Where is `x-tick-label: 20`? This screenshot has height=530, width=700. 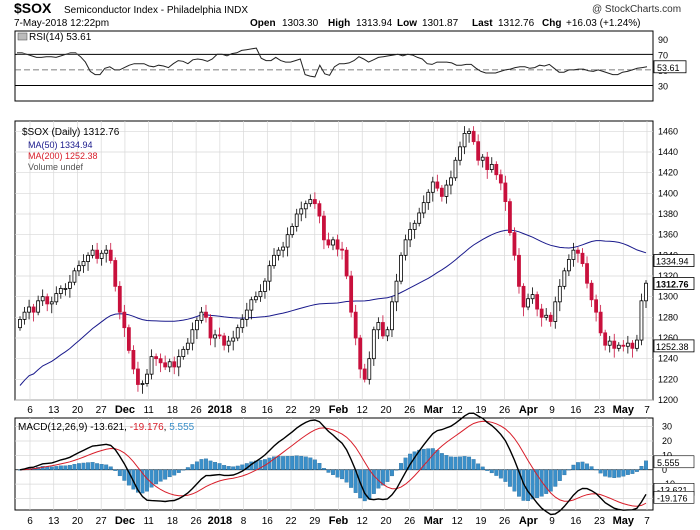 x-tick-label: 20 is located at coordinates (78, 521).